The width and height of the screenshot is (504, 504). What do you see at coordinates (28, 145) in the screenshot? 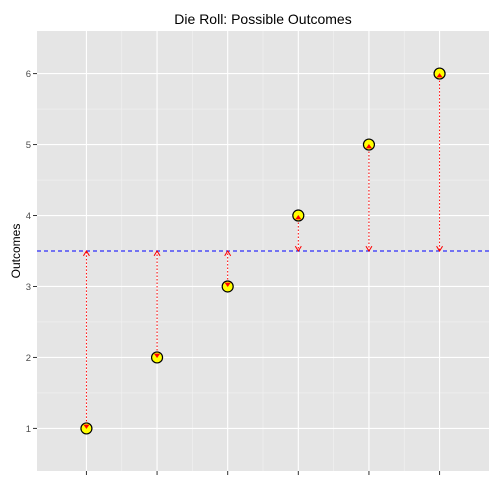
I see `y-tick-label: 5` at bounding box center [28, 145].